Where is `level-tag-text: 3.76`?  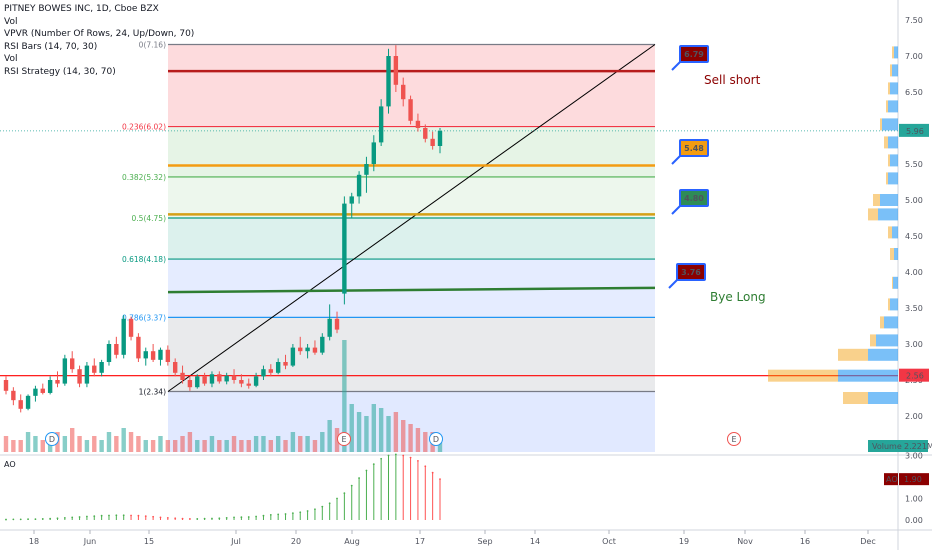 level-tag-text: 3.76 is located at coordinates (691, 272).